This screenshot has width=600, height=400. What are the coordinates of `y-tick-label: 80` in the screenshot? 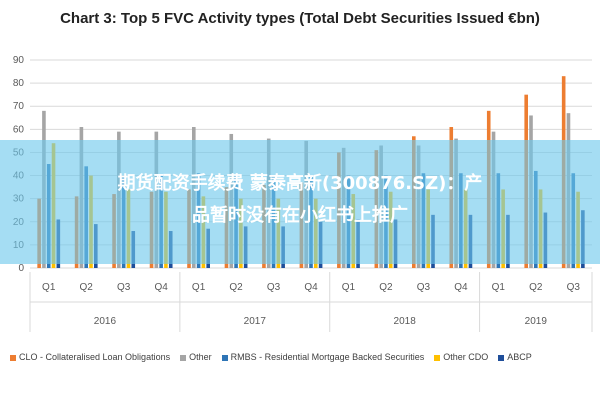 It's located at (19, 83).